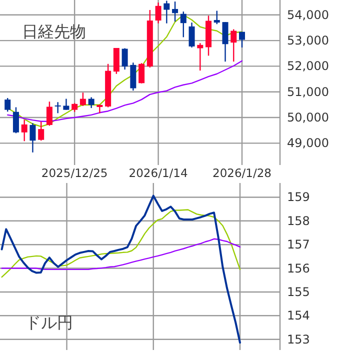 Image resolution: width=337 pixels, height=362 pixels. What do you see at coordinates (298, 268) in the screenshot?
I see `y-tick-label: 156` at bounding box center [298, 268].